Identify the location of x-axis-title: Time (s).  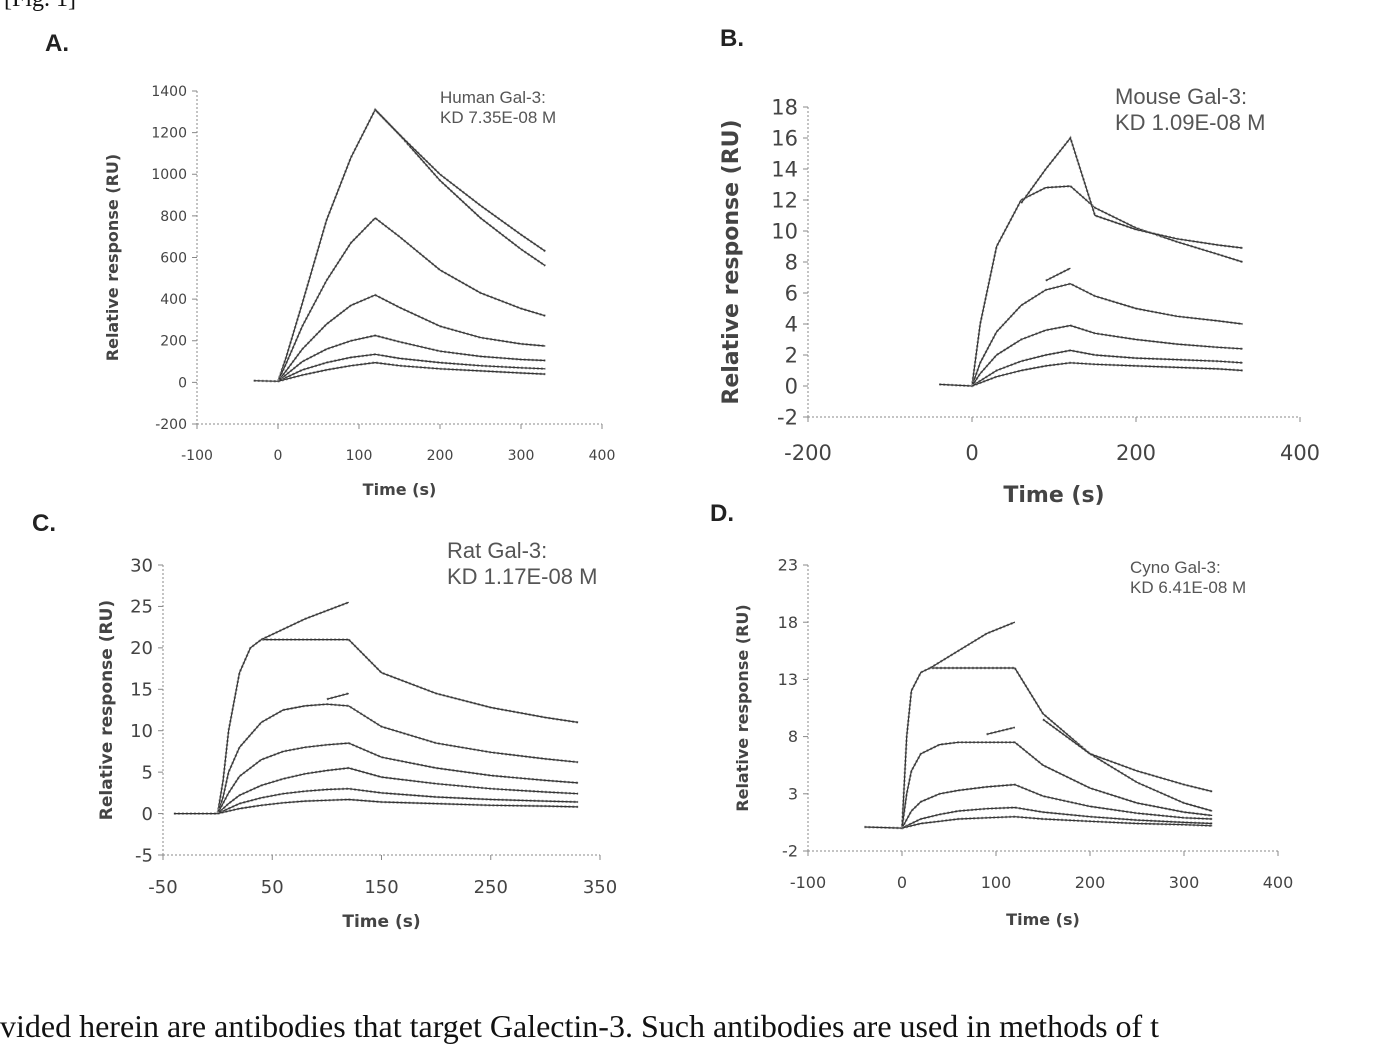
(1043, 919).